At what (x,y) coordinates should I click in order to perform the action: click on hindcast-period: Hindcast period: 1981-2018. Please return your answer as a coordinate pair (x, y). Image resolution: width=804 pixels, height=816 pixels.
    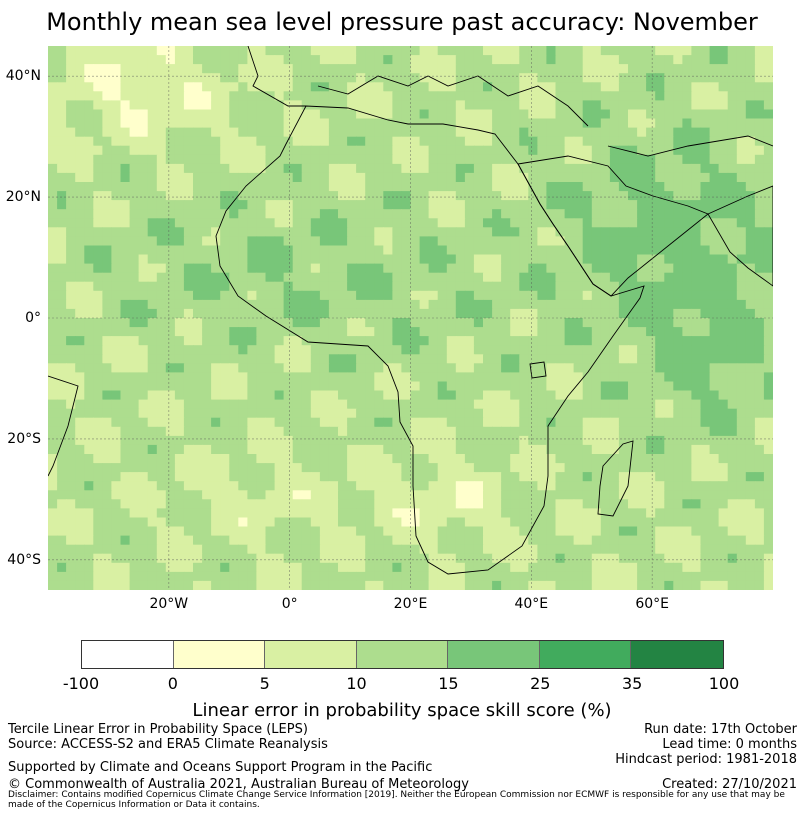
    Looking at the image, I should click on (706, 759).